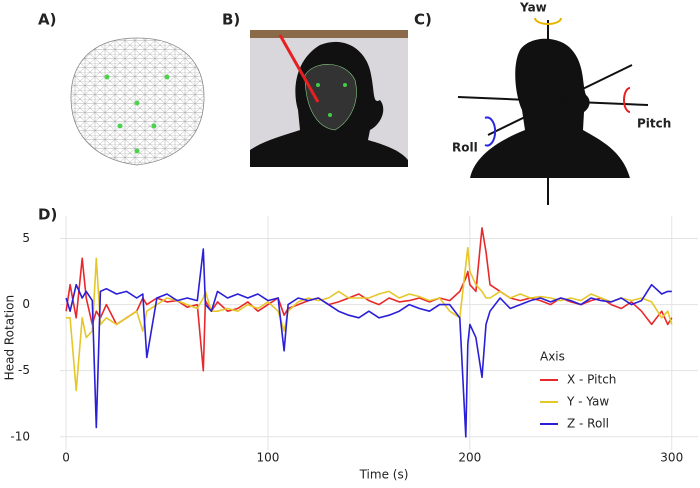 Image resolution: width=700 pixels, height=488 pixels. Describe the element at coordinates (384, 475) in the screenshot. I see `x-axis-title: Time (s)` at that location.